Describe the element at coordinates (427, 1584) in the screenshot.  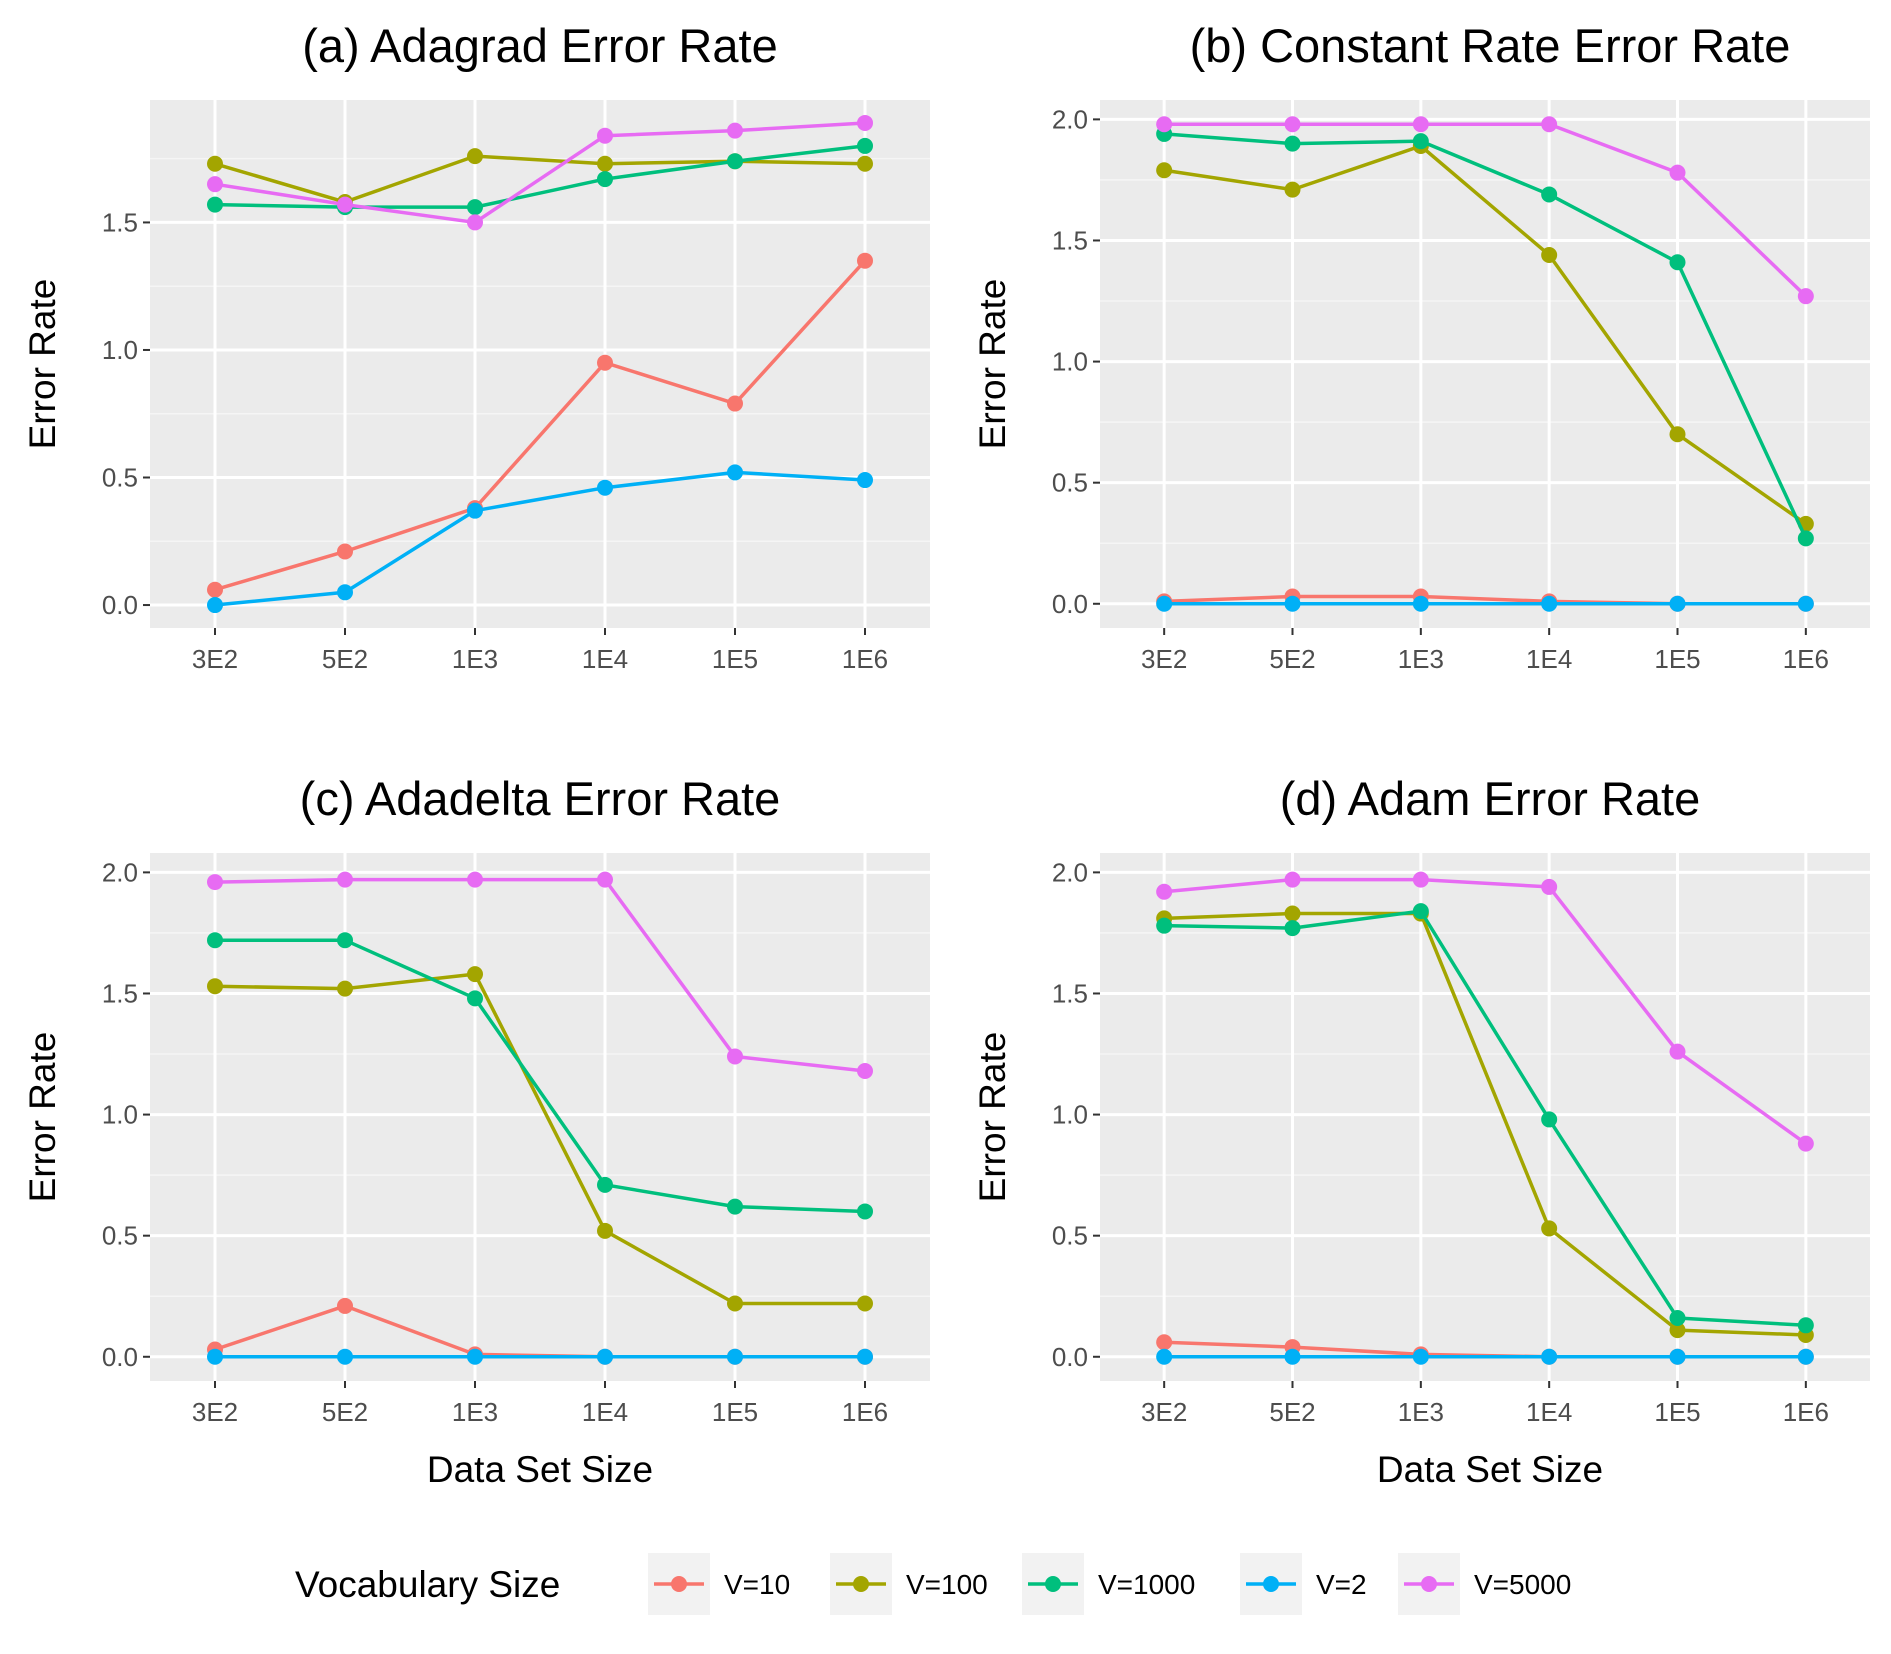
I see `legend-title: Vocabulary Size` at that location.